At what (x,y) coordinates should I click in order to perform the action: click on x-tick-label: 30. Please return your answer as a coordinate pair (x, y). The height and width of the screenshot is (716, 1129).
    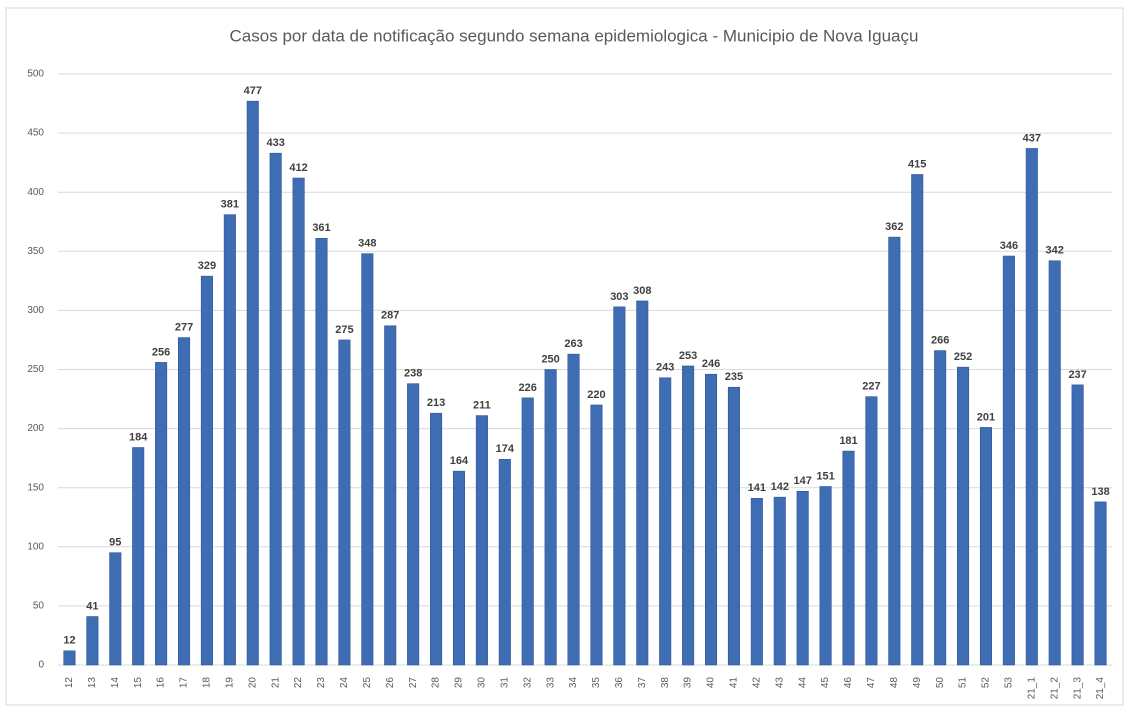
    Looking at the image, I should click on (482, 683).